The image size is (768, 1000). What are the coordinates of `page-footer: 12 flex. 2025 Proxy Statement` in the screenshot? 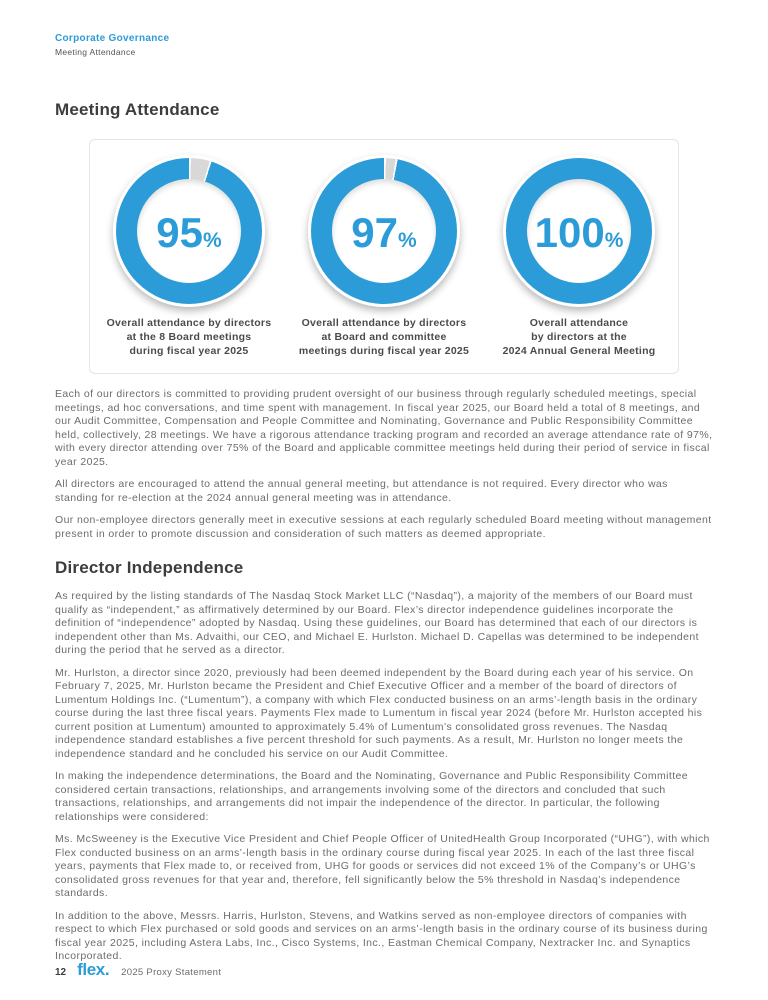 It's located at (138, 970).